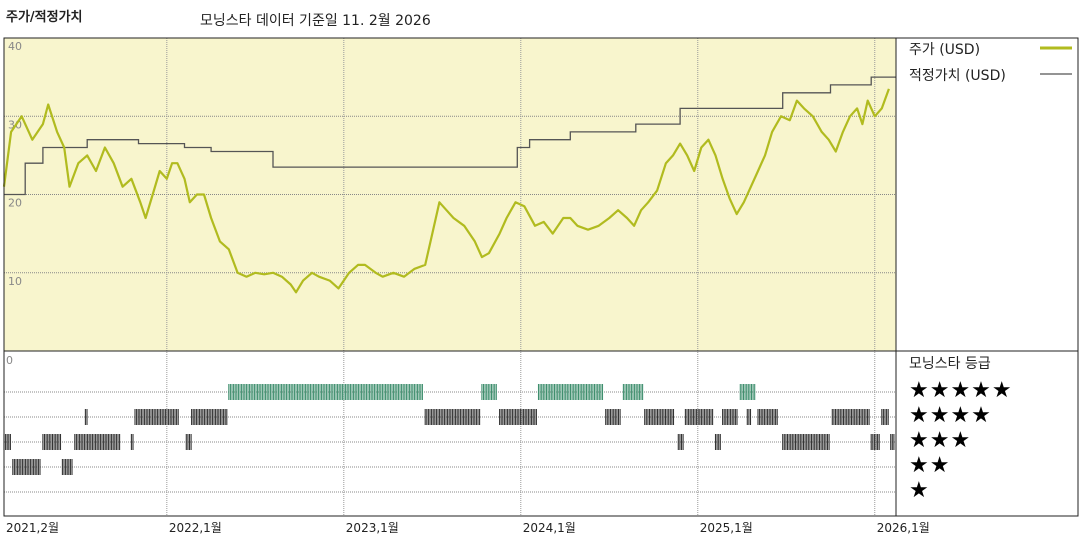 This screenshot has height=540, width=1080. I want to click on rating-3-stars-label: ★★★, so click(940, 440).